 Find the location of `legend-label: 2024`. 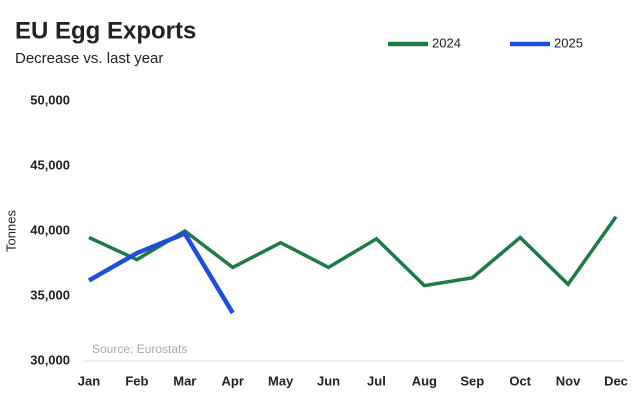

legend-label: 2024 is located at coordinates (446, 42).